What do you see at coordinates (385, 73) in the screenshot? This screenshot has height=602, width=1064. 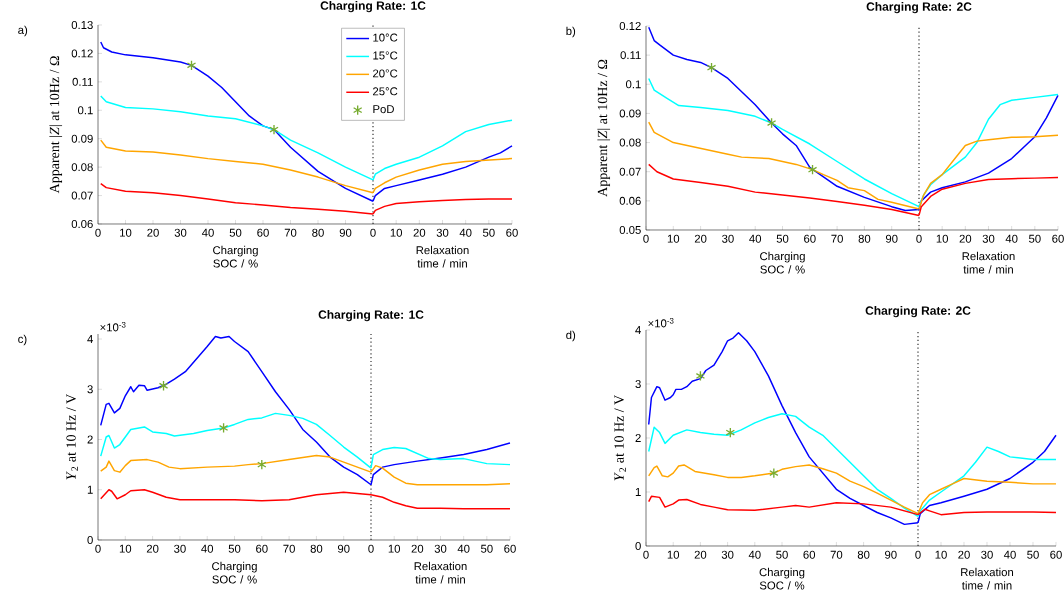 I see `legend-label: 20°C` at bounding box center [385, 73].